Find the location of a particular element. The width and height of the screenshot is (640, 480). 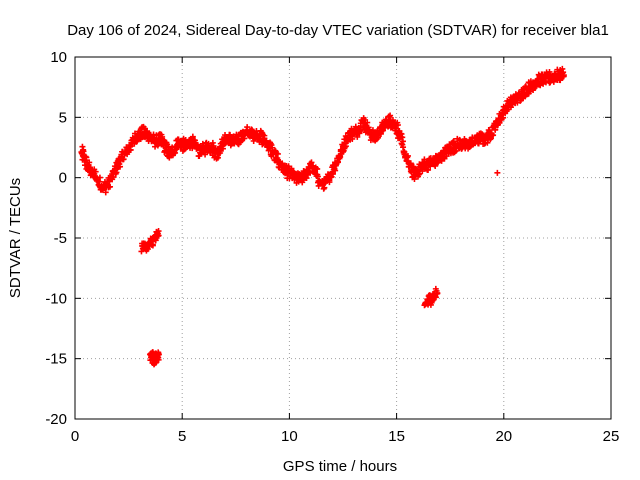

x-tick-label: 25 is located at coordinates (611, 436).